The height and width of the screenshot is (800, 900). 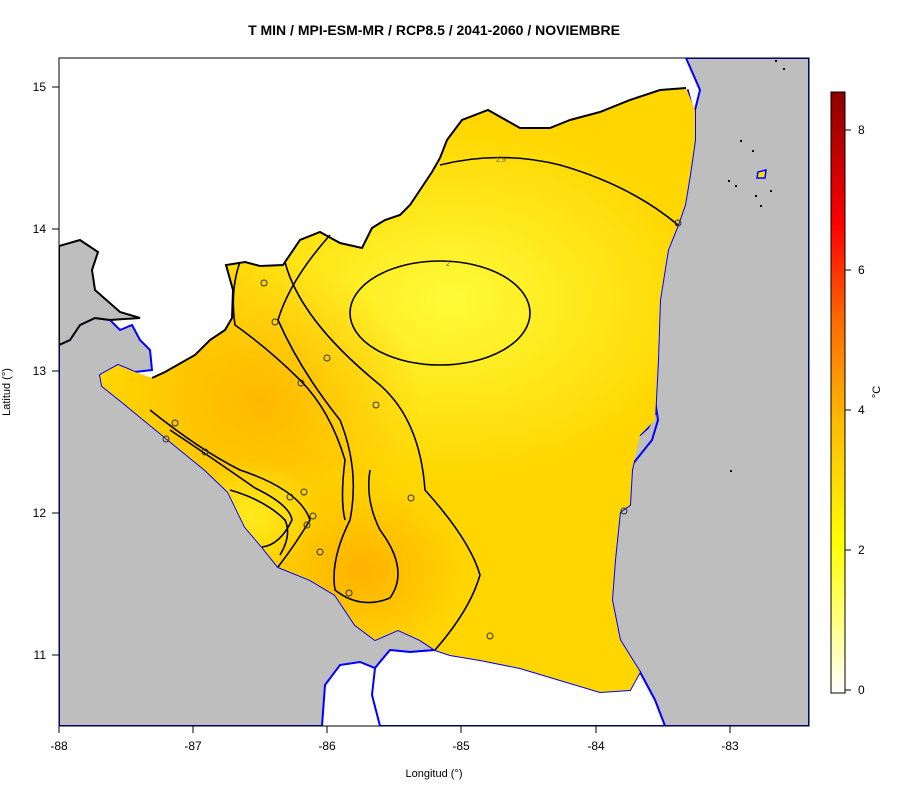 What do you see at coordinates (327, 746) in the screenshot?
I see `x-tick-label: -86` at bounding box center [327, 746].